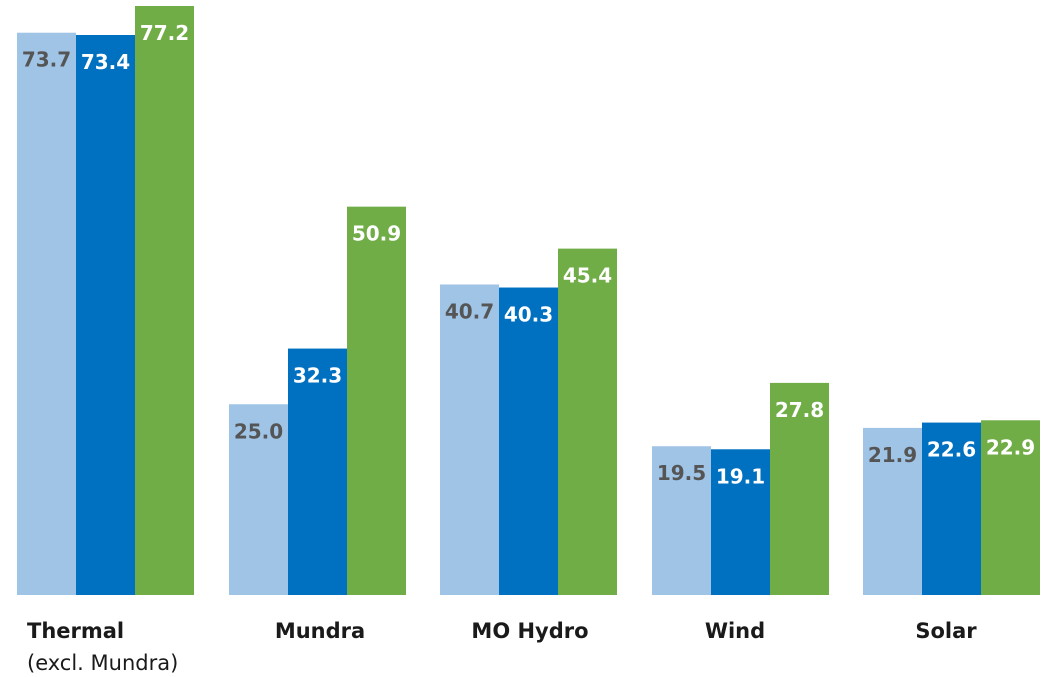 The width and height of the screenshot is (1045, 677). I want to click on data-label-solar-series-1: 21.9, so click(892, 455).